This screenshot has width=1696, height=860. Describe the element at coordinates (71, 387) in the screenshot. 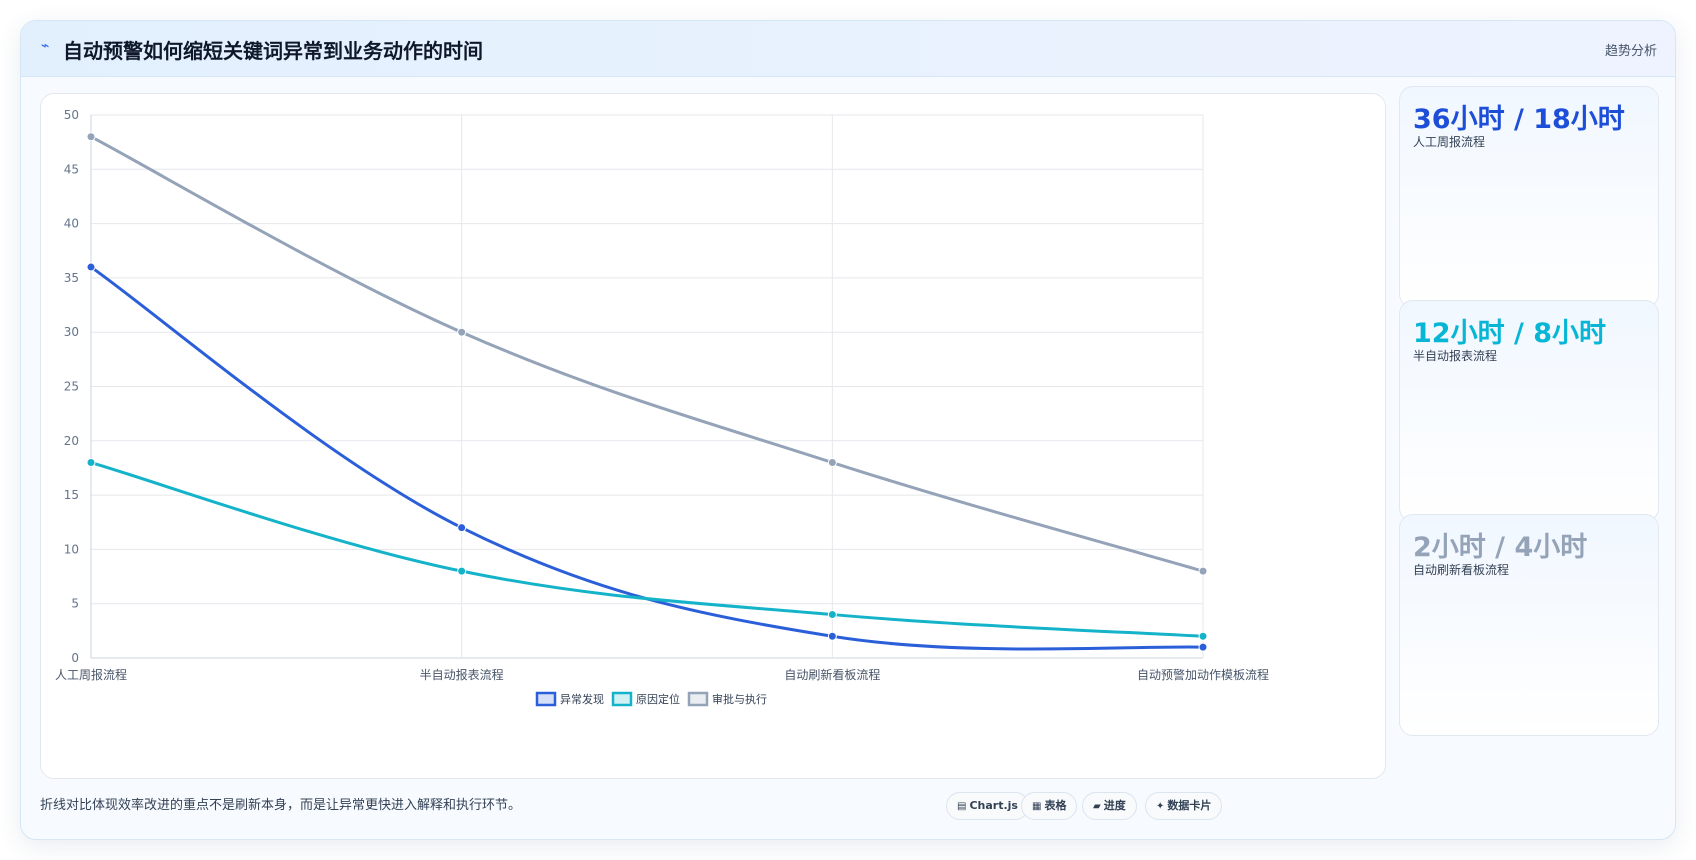

I see `y-tick-label: 25` at that location.